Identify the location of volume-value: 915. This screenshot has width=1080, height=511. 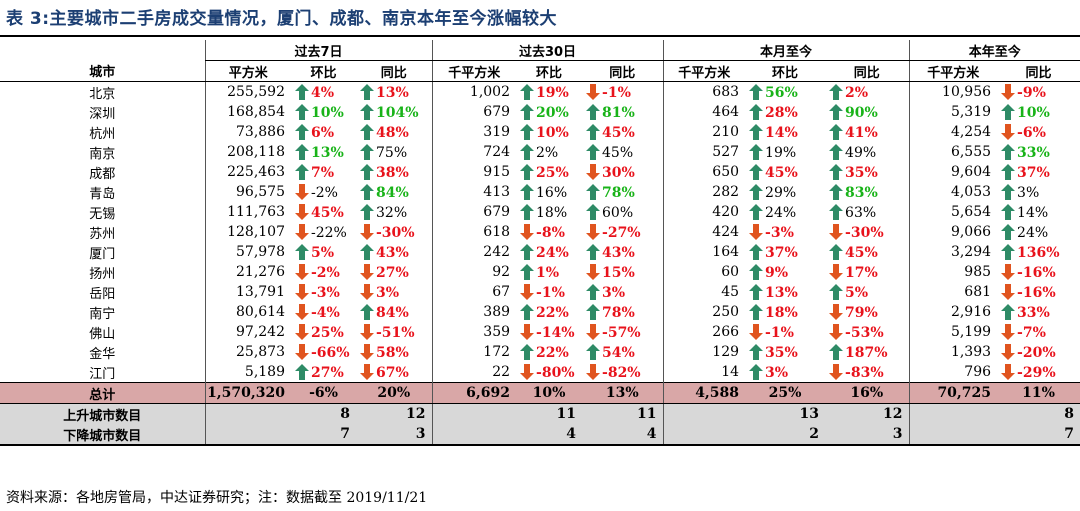
(474, 172).